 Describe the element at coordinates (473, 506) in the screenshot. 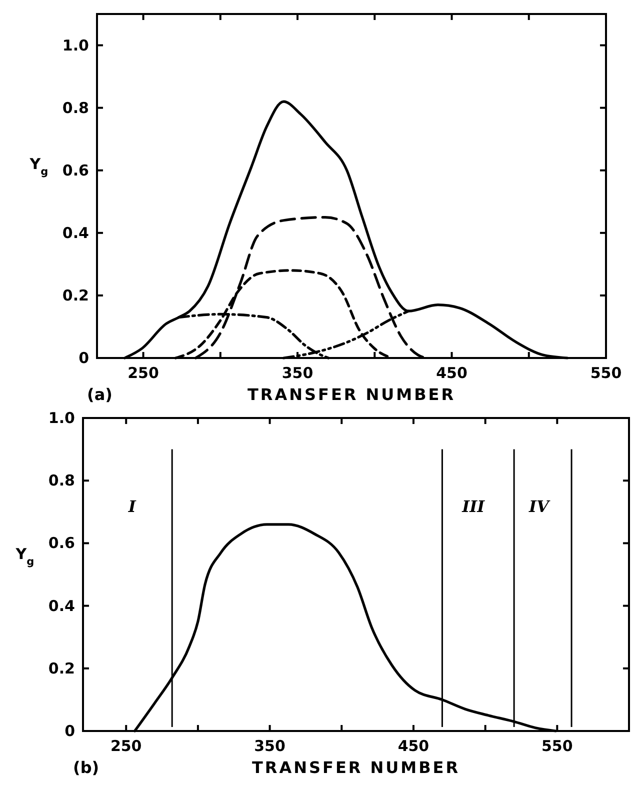

I see `annotation: III` at that location.